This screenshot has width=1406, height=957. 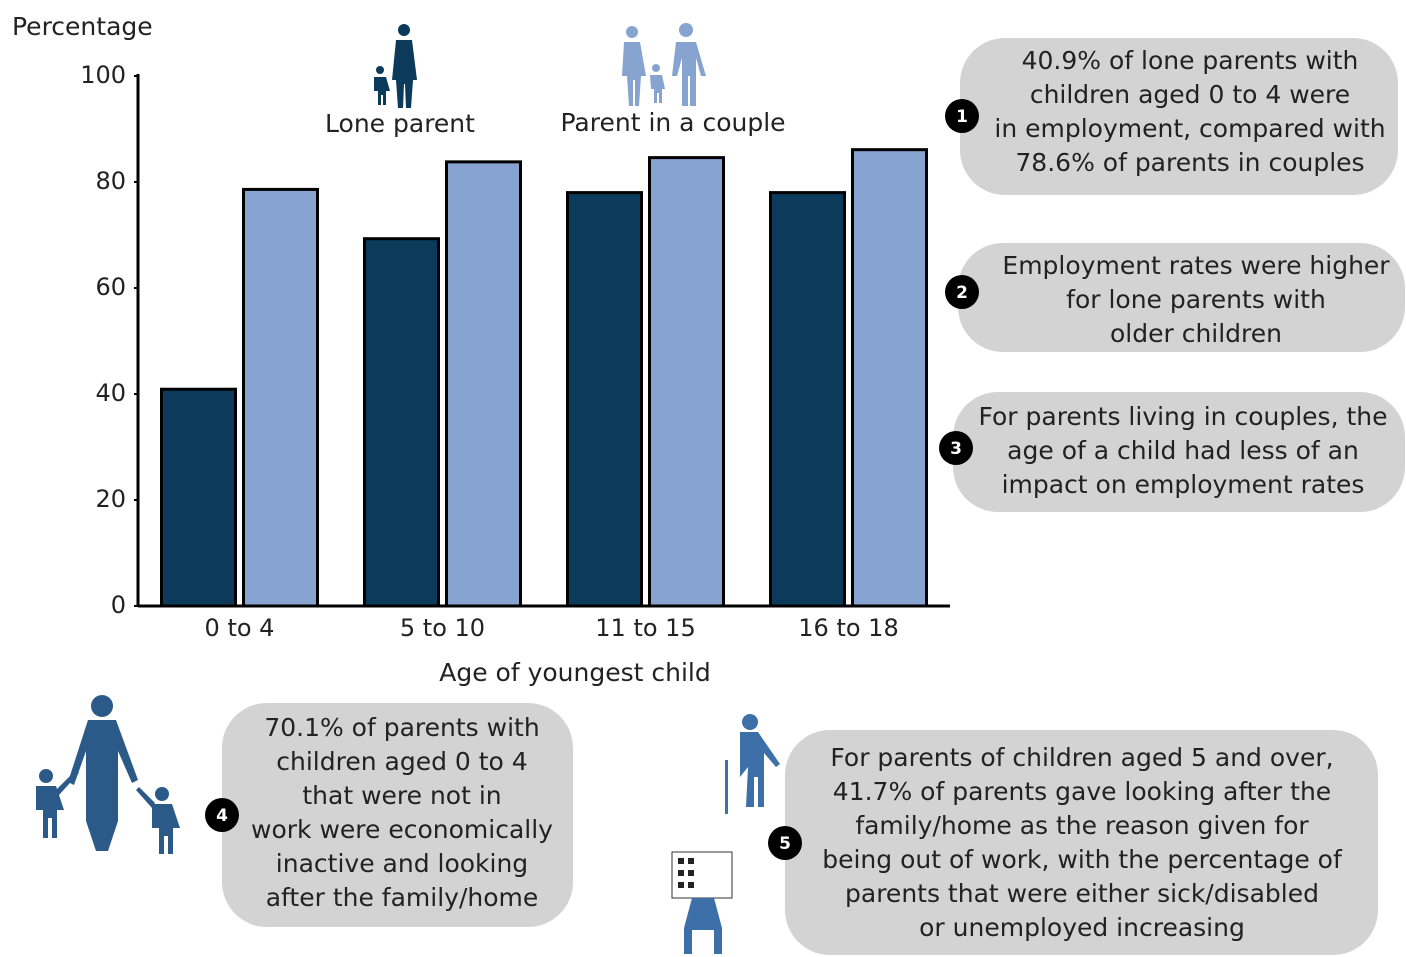 What do you see at coordinates (1196, 299) in the screenshot?
I see `annotation-text: for lone parents with` at bounding box center [1196, 299].